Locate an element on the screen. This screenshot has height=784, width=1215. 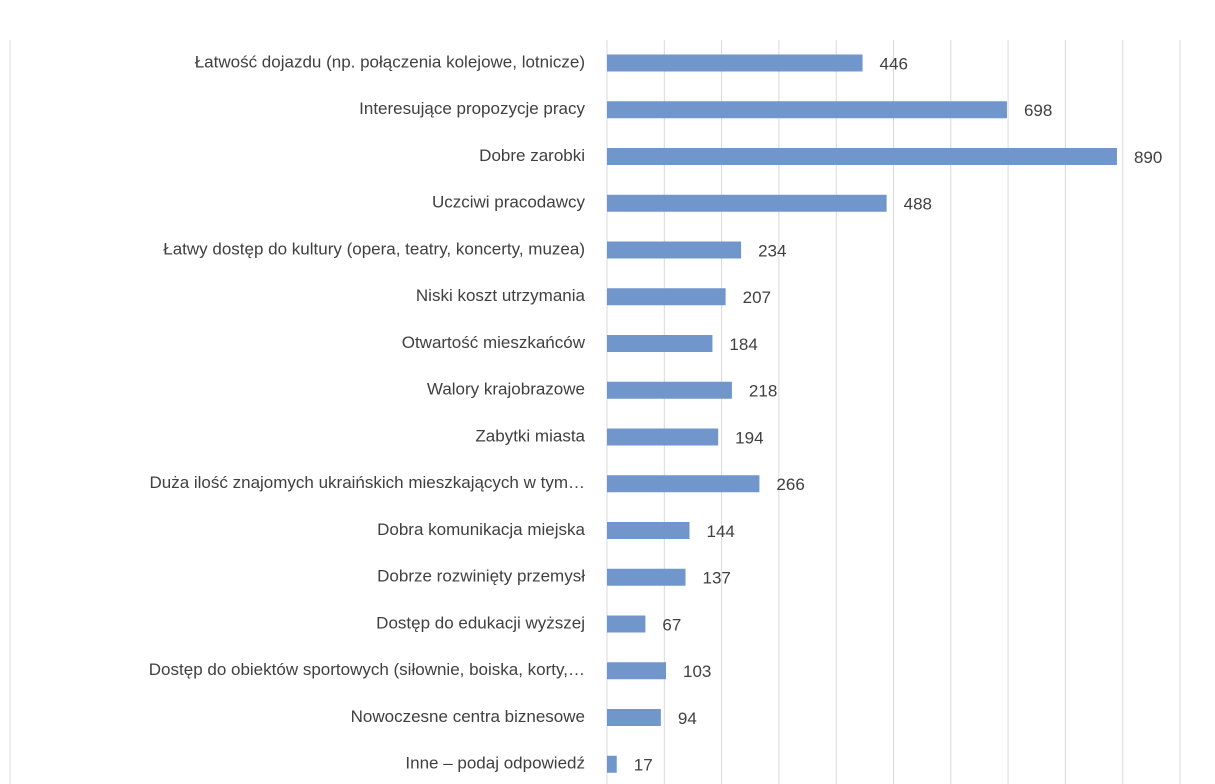
category-label: Dobrze rozwinięty przemysł is located at coordinates (481, 576).